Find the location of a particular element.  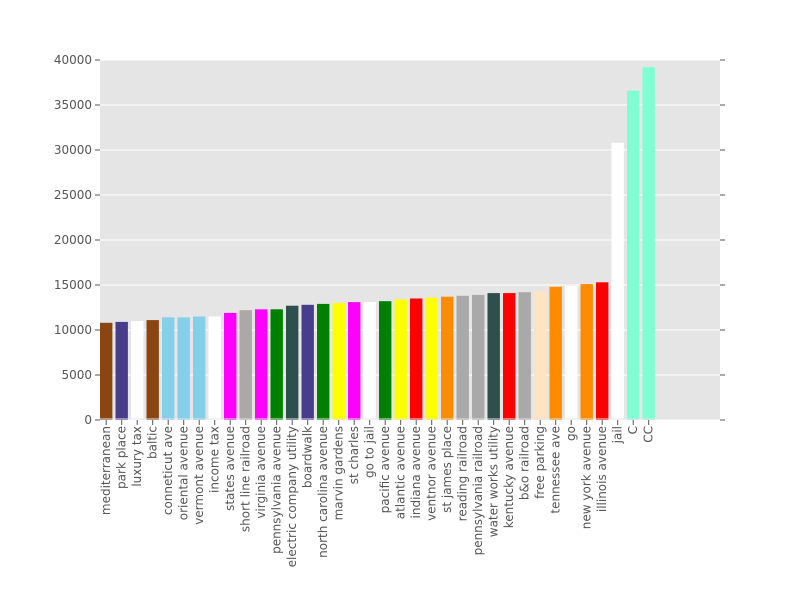

x-tick-label: go to jail is located at coordinates (370, 452).